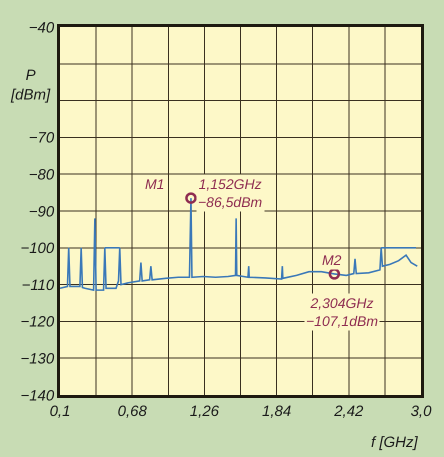  Describe the element at coordinates (41, 175) in the screenshot. I see `y-tick-label: −80` at that location.